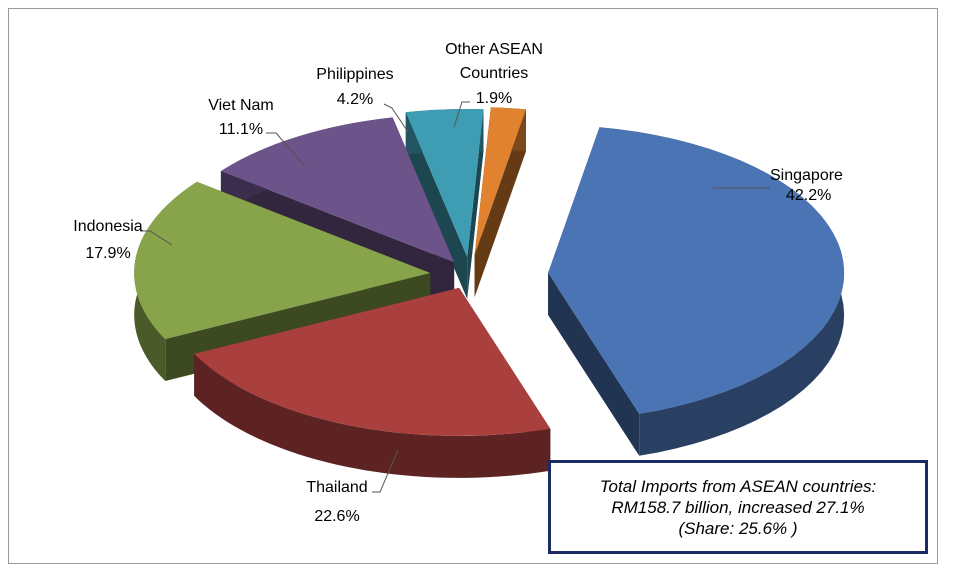  I want to click on summary-line-2: RM158.7 billion, increased 27.1%, so click(738, 507).